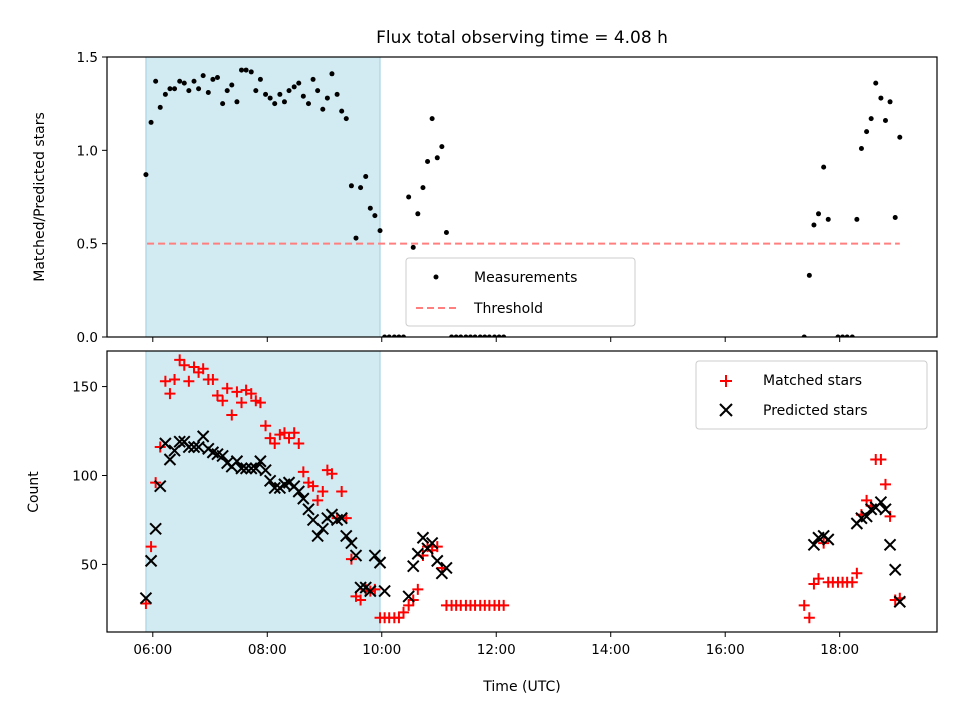 This screenshot has height=720, width=960. Describe the element at coordinates (496, 650) in the screenshot. I see `x-tick-label-3: 12:00` at that location.